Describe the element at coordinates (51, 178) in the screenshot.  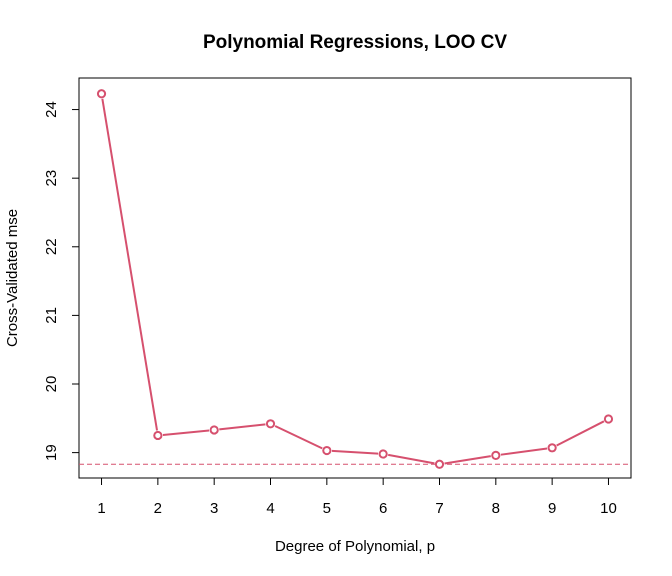
I see `y-tick-label: 23` at that location.